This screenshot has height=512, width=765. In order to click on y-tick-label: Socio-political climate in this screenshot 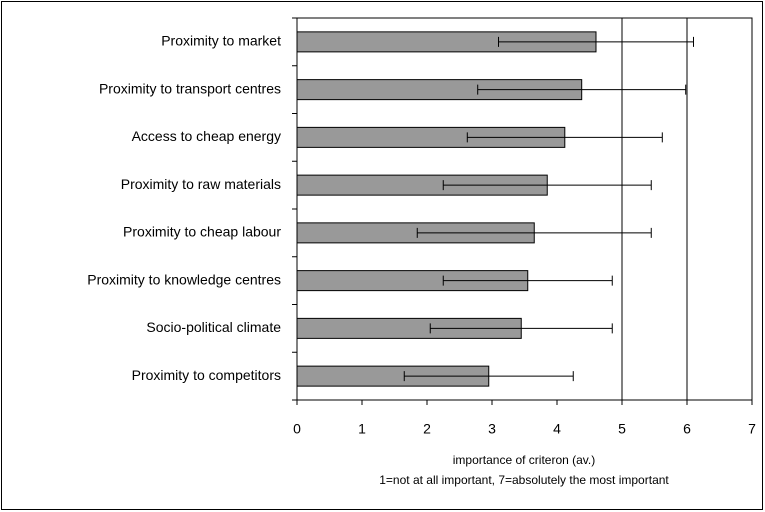, I will do `click(213, 327)`.